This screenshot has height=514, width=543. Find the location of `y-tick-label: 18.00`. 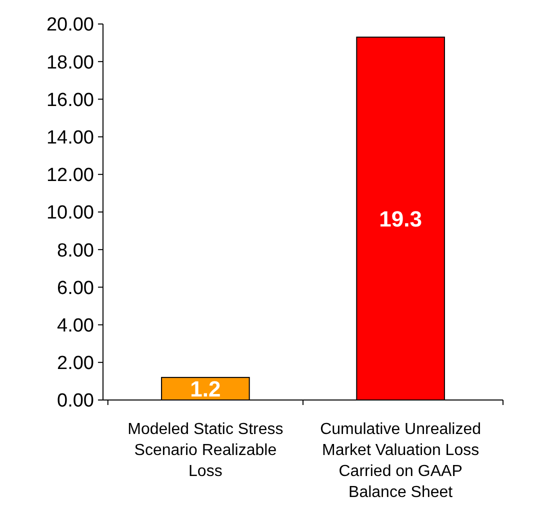

y-tick-label: 18.00 is located at coordinates (70, 63).